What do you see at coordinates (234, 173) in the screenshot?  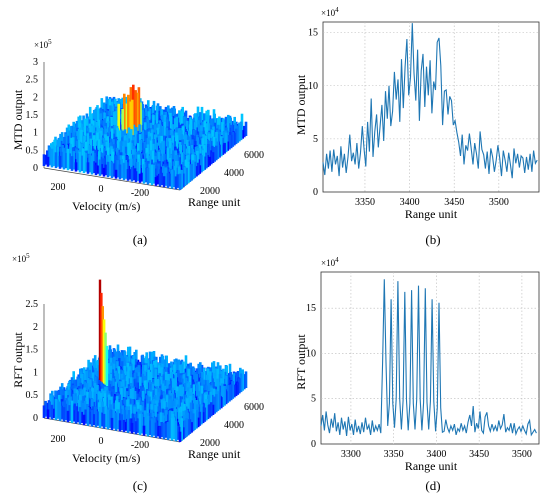 I see `y-tick-a-1: 4000` at bounding box center [234, 173].